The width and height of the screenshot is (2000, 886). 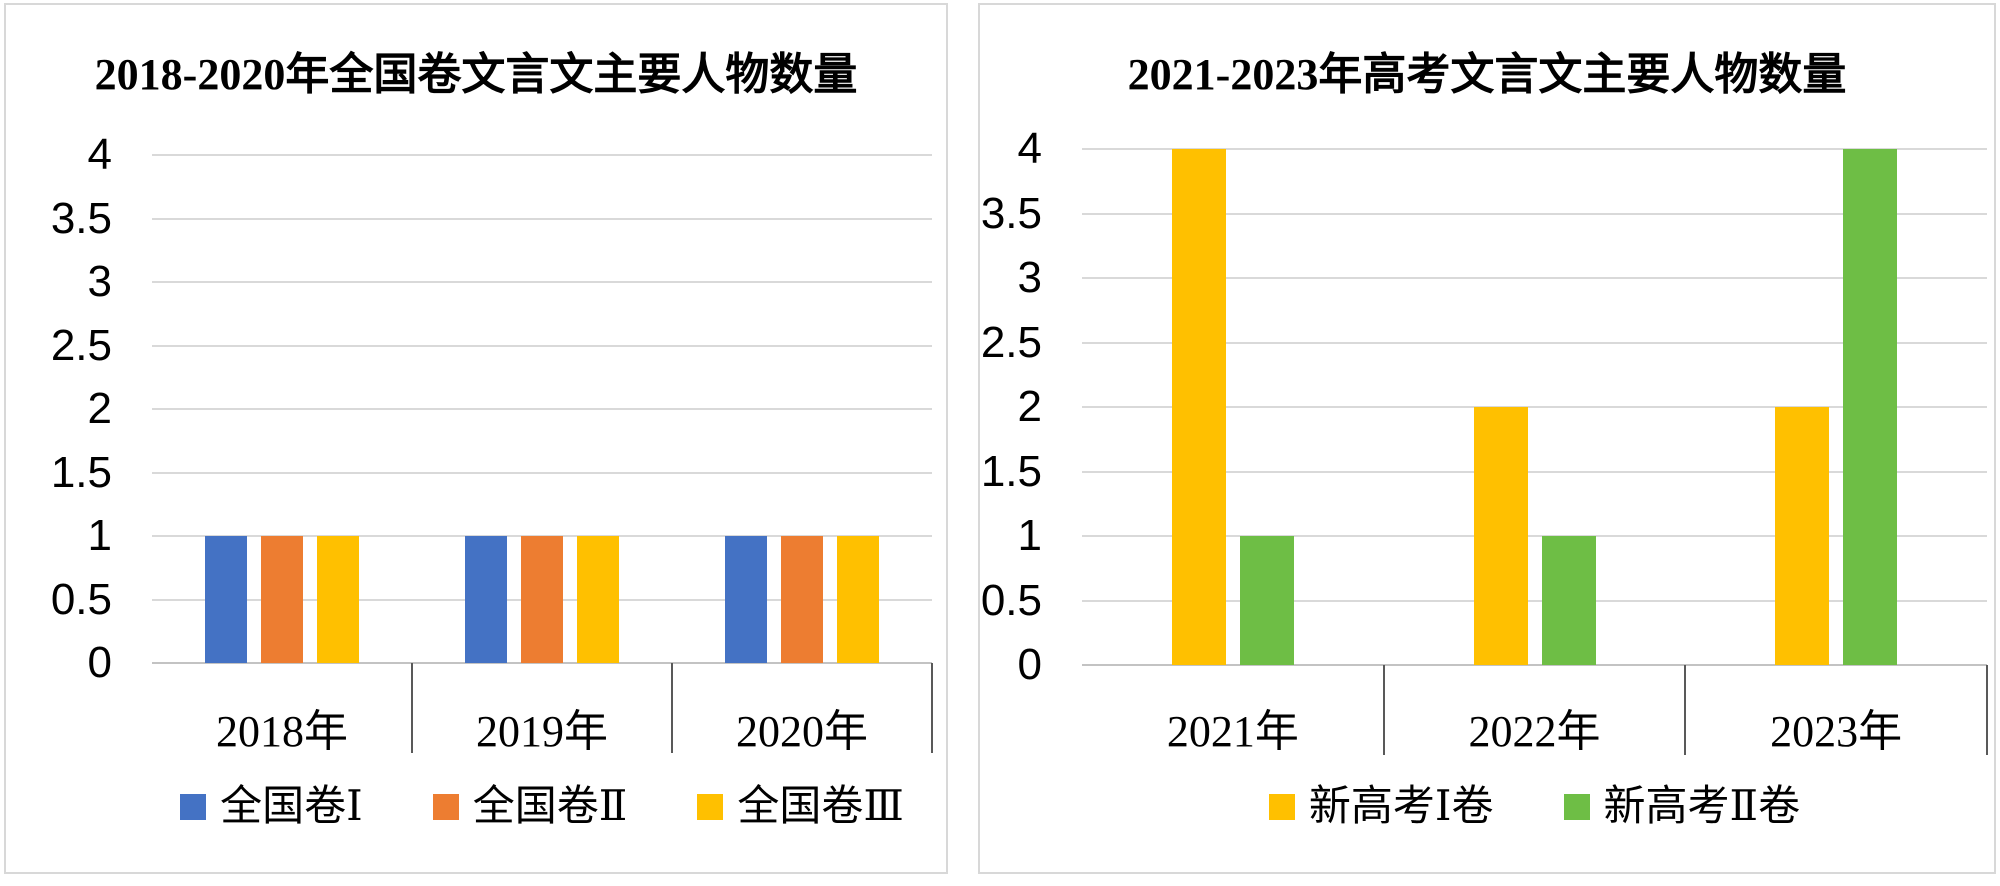 I want to click on x-axis-category-label: 2022年, so click(x=1534, y=731).